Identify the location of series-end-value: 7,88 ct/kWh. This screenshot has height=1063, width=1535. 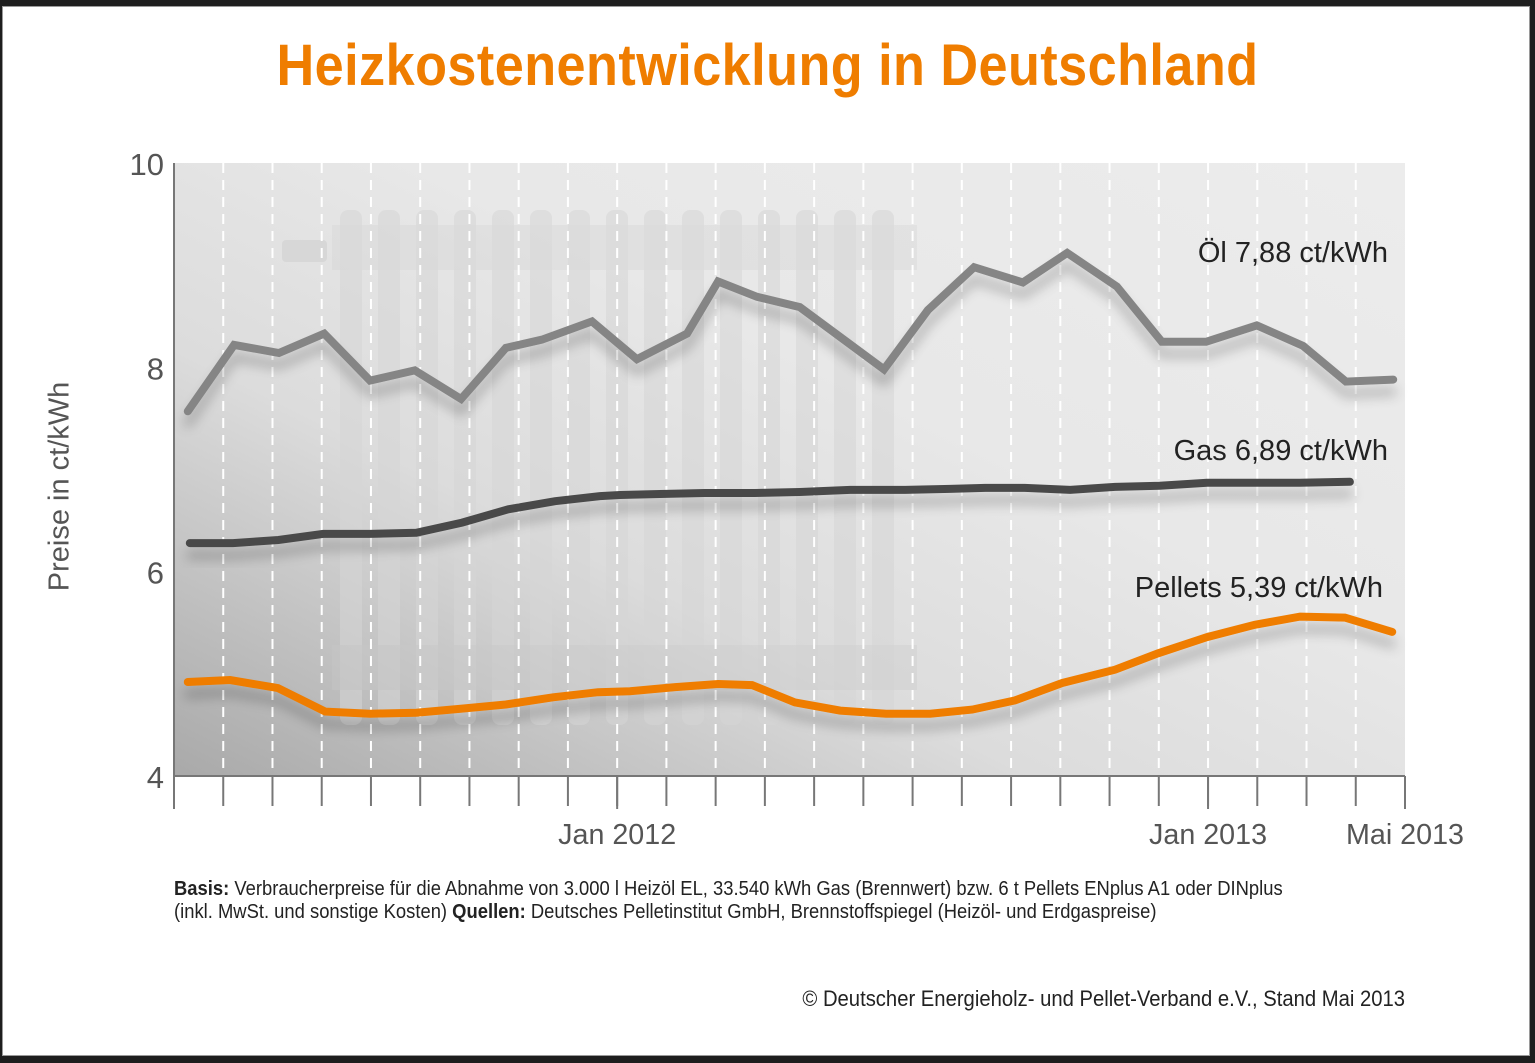
(1311, 253).